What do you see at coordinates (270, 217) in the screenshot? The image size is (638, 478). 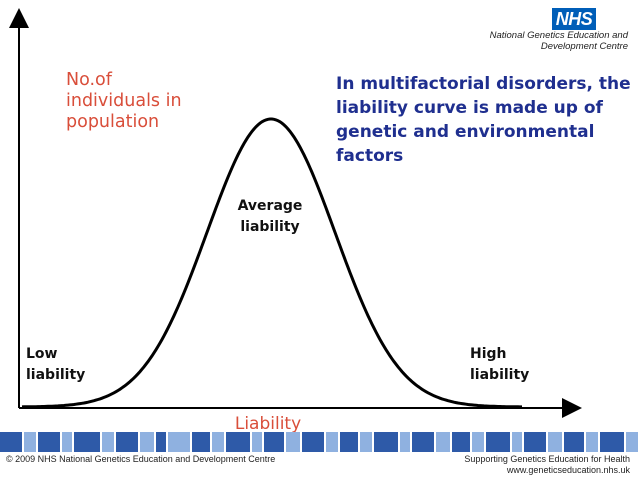 I see `average-liability-label: Average liability` at bounding box center [270, 217].